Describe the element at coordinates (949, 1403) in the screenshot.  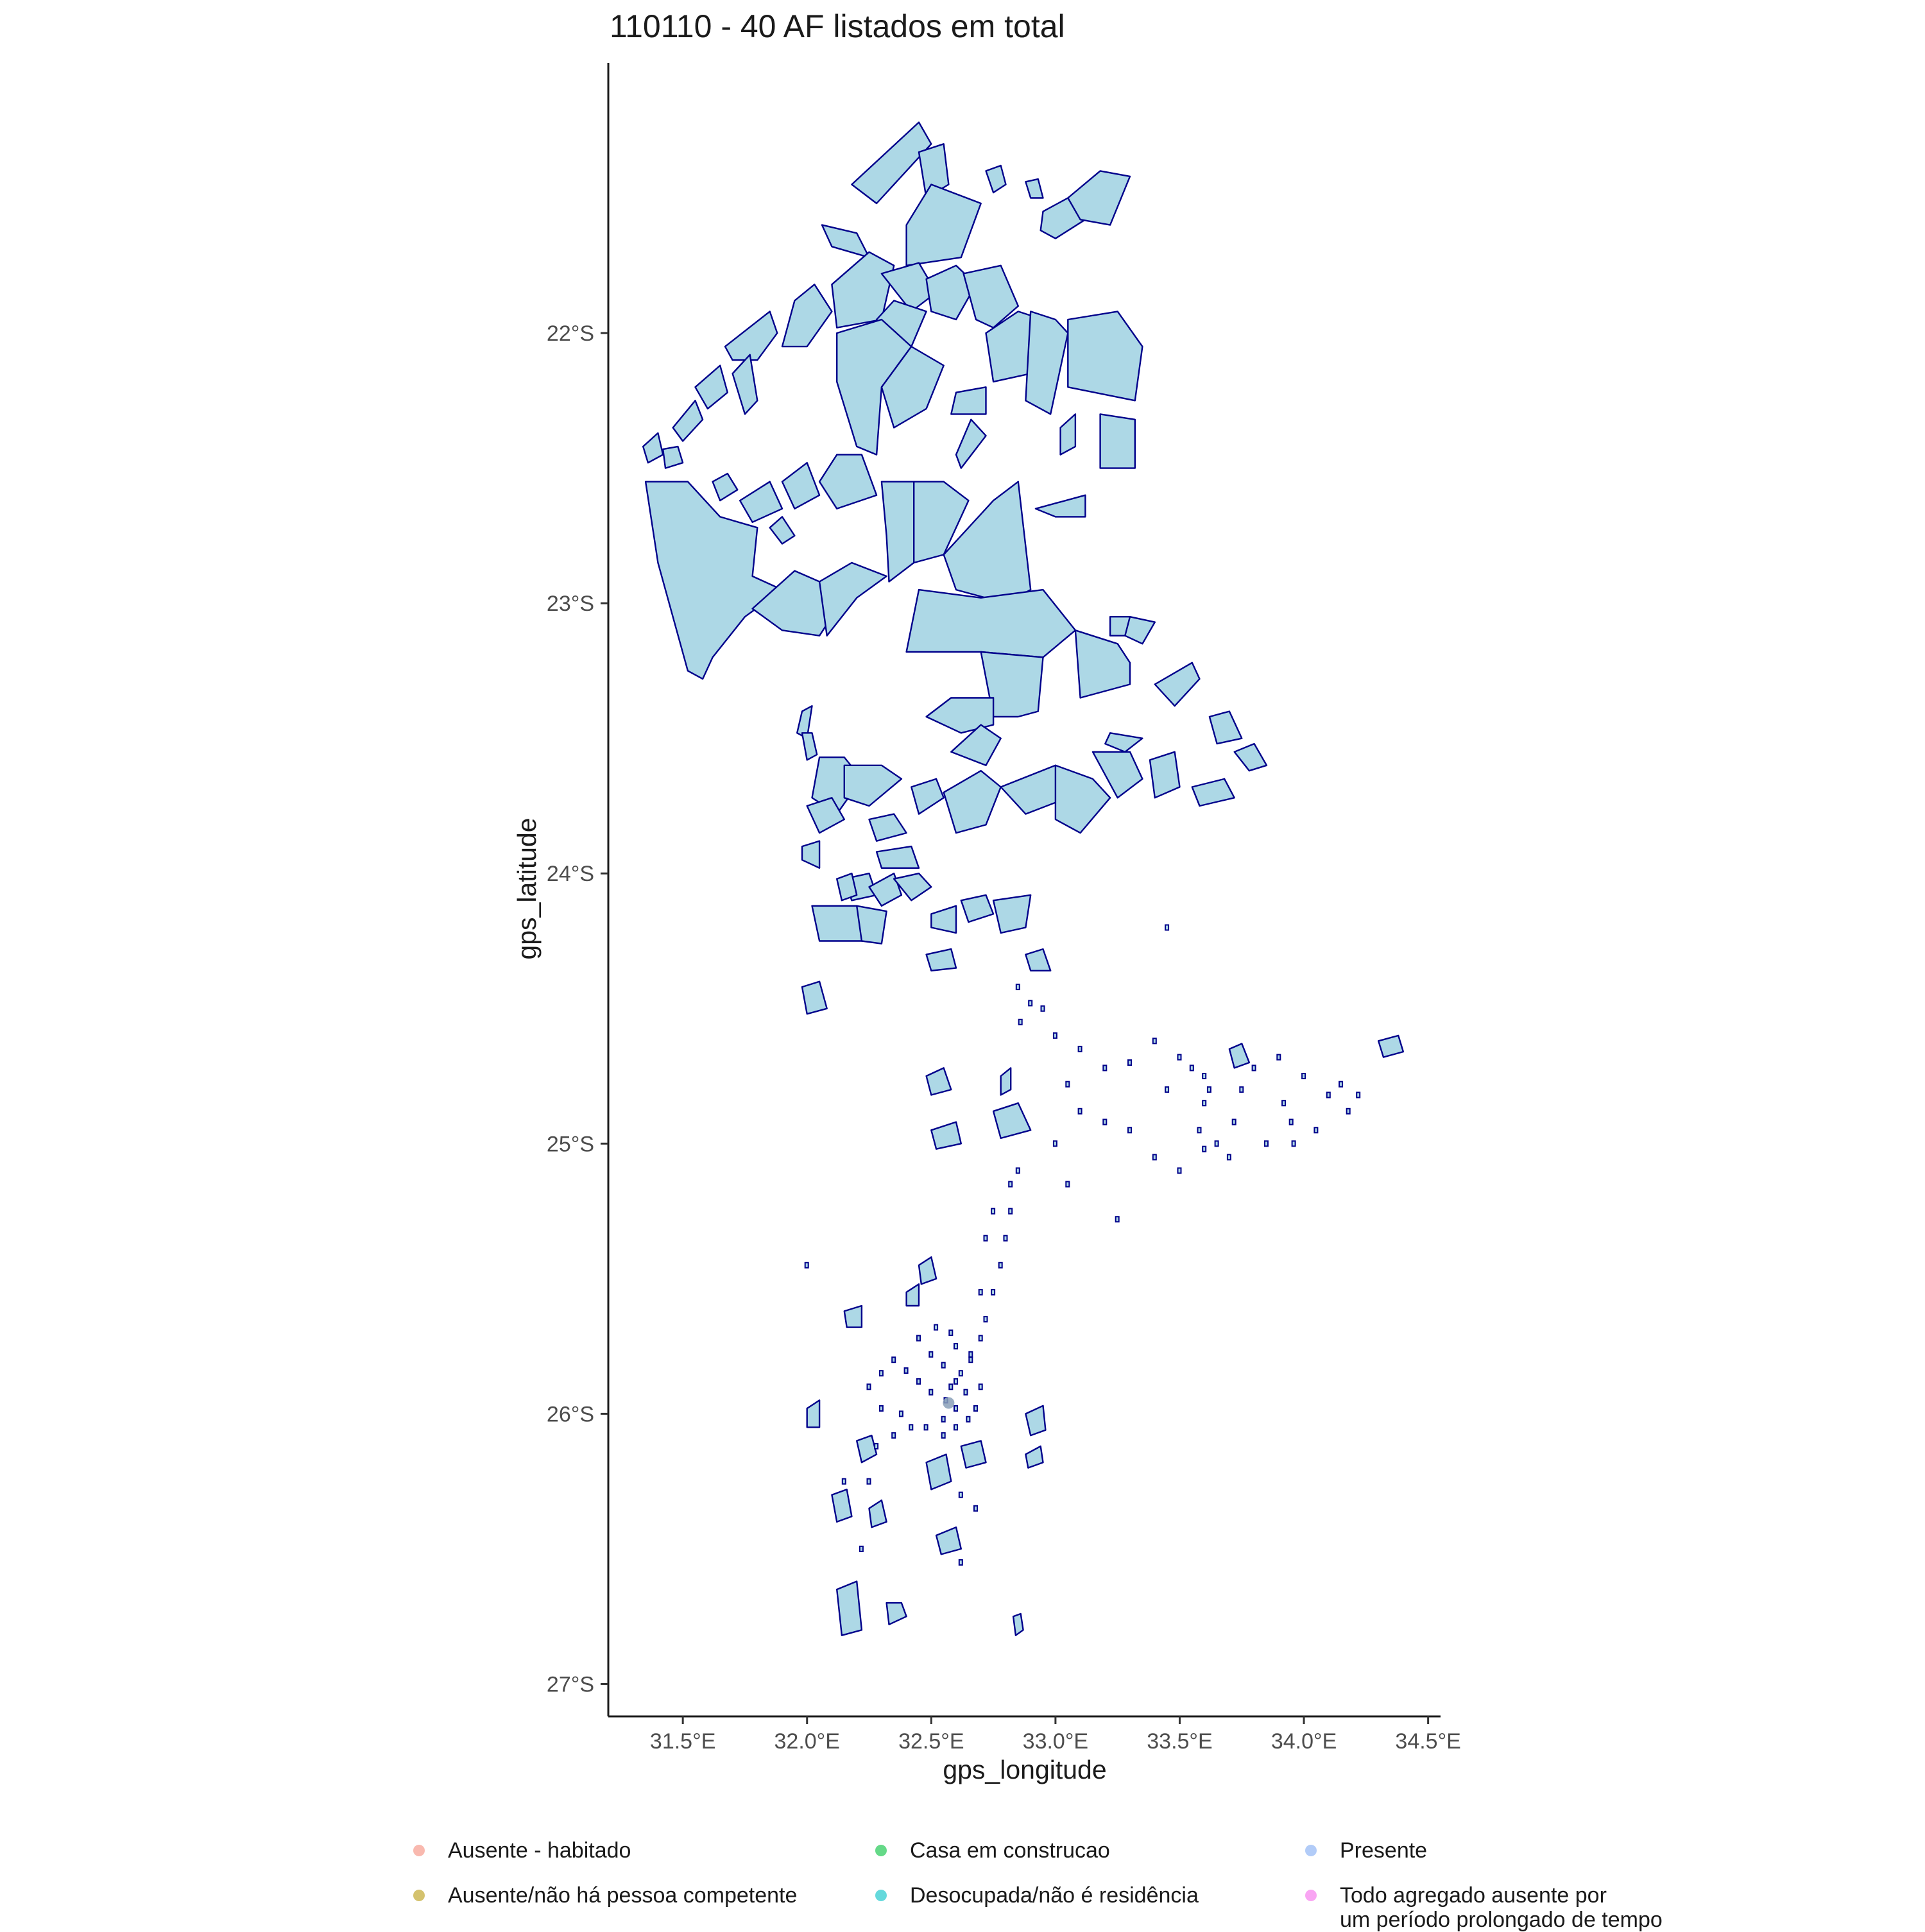
I see `household-point` at that location.